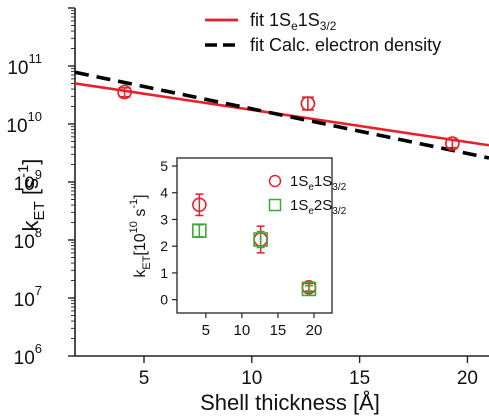 The height and width of the screenshot is (416, 489). Describe the element at coordinates (28, 239) in the screenshot. I see `main-y-tick-label: 10⁸` at that location.